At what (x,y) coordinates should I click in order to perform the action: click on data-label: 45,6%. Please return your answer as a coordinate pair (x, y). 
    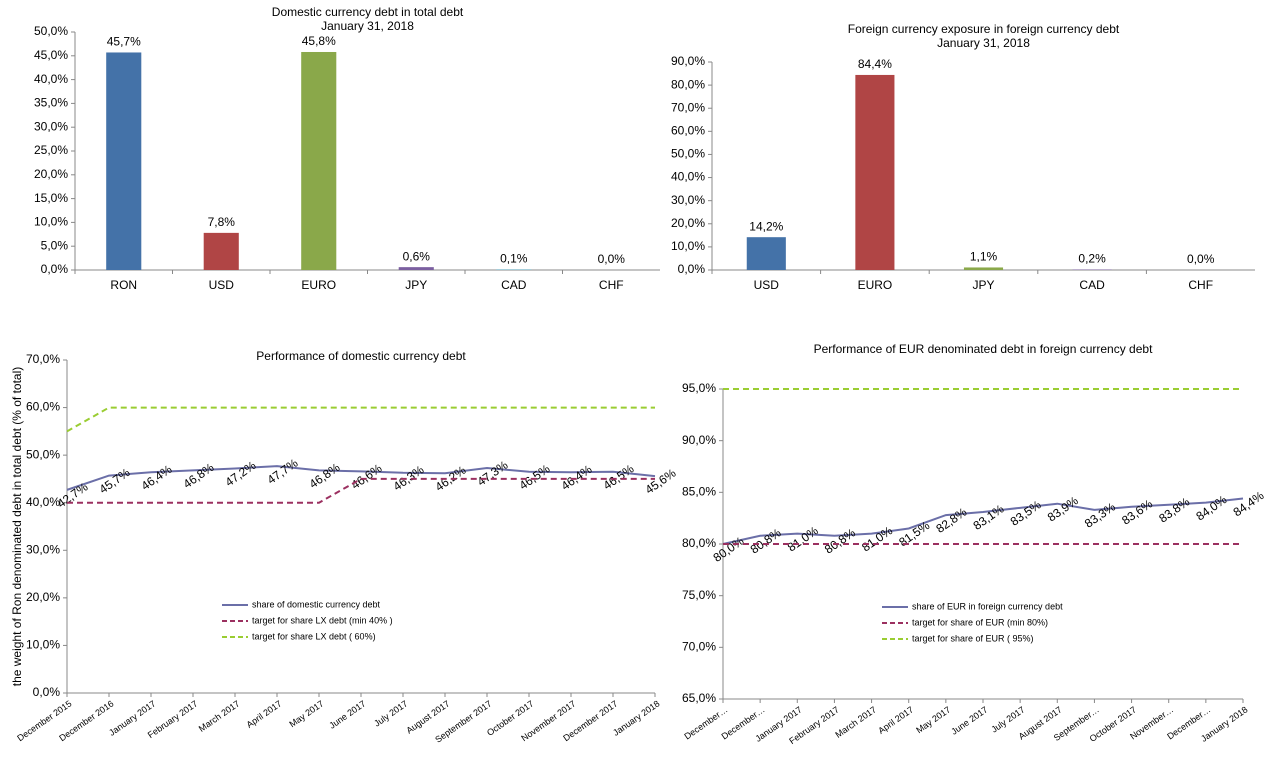
    Looking at the image, I should click on (661, 481).